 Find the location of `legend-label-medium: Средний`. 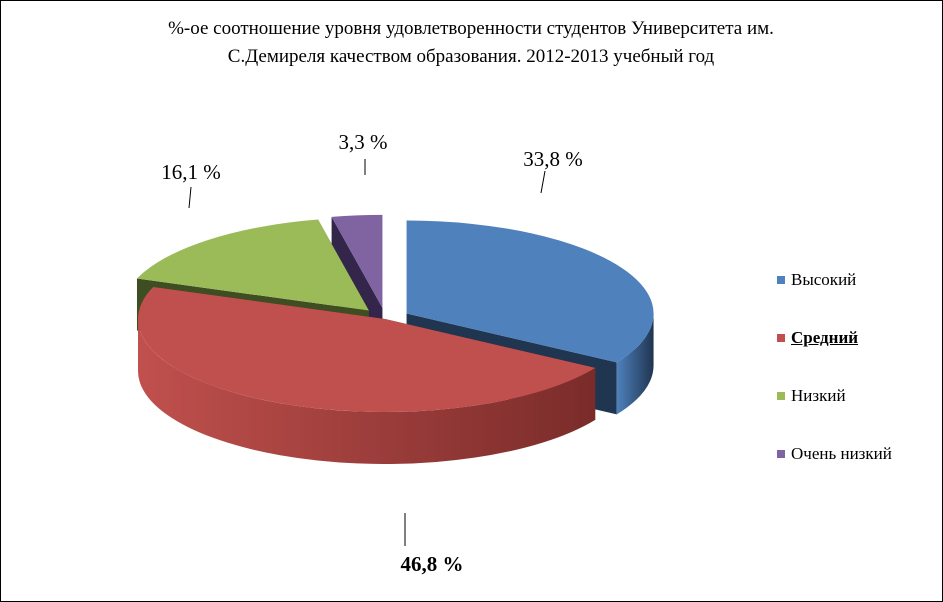

legend-label-medium: Средний is located at coordinates (825, 337).